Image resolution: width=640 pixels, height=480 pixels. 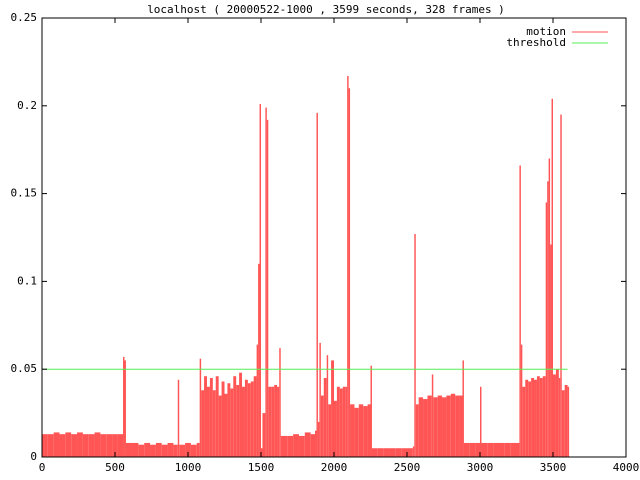 I want to click on x-tick-label: 2500, so click(x=407, y=467).